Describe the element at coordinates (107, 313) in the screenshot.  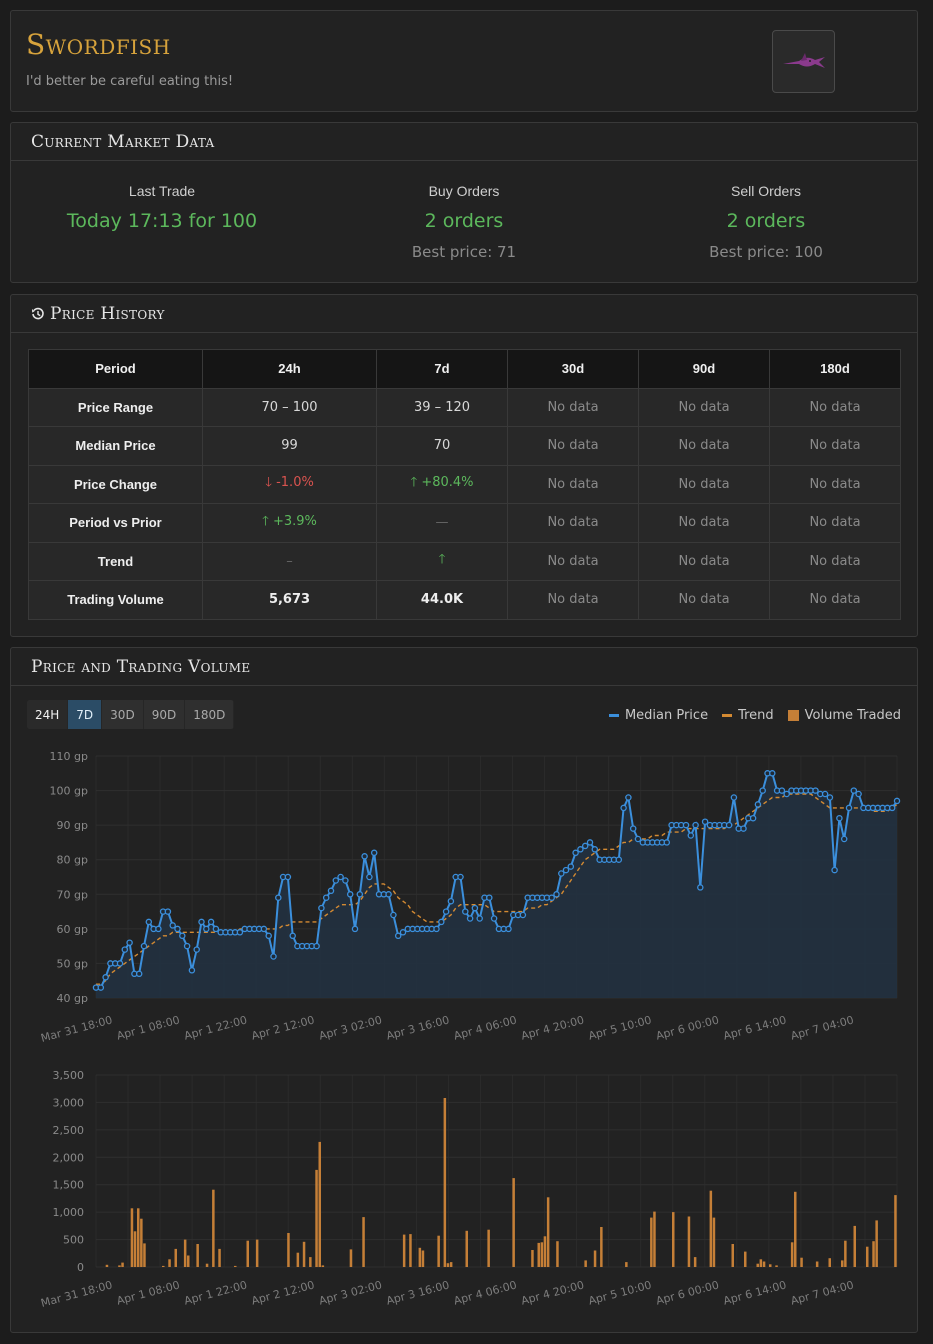
I see `price-history-title: Price History` at that location.